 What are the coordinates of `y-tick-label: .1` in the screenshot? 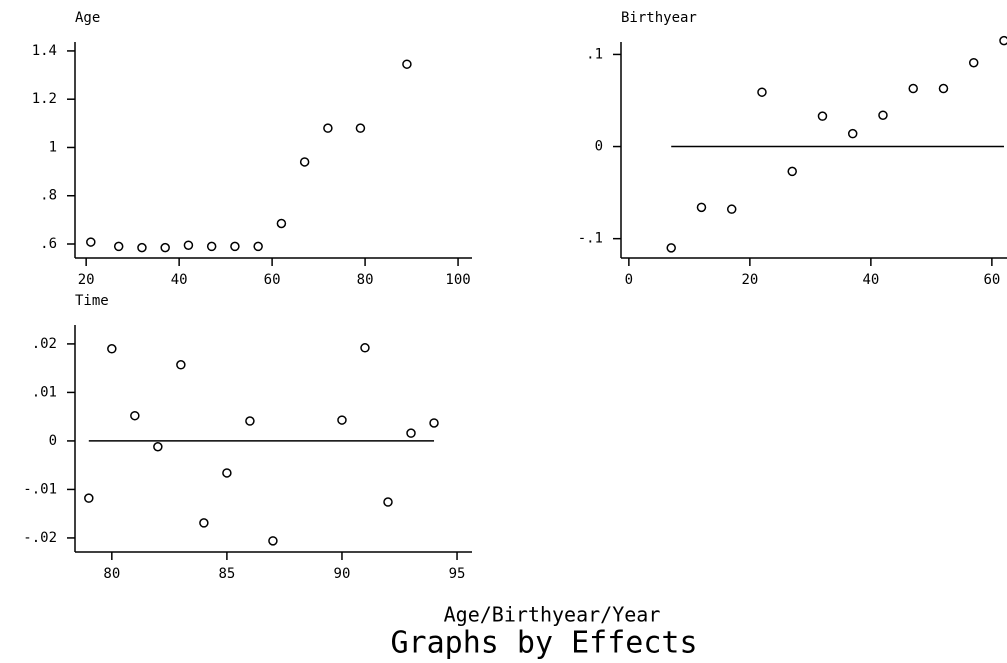 It's located at (594, 54).